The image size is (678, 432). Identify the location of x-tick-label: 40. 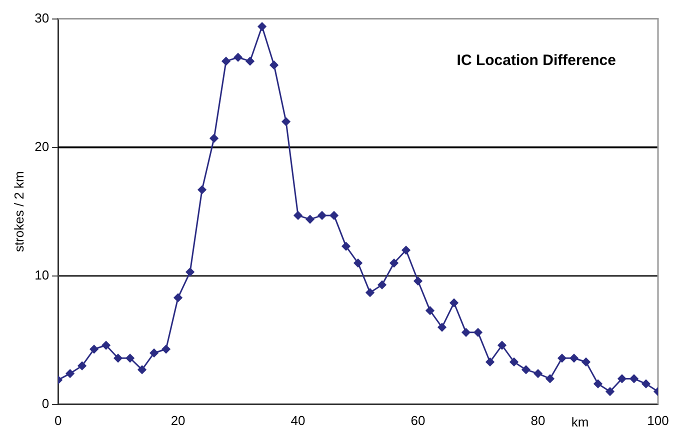
(298, 420).